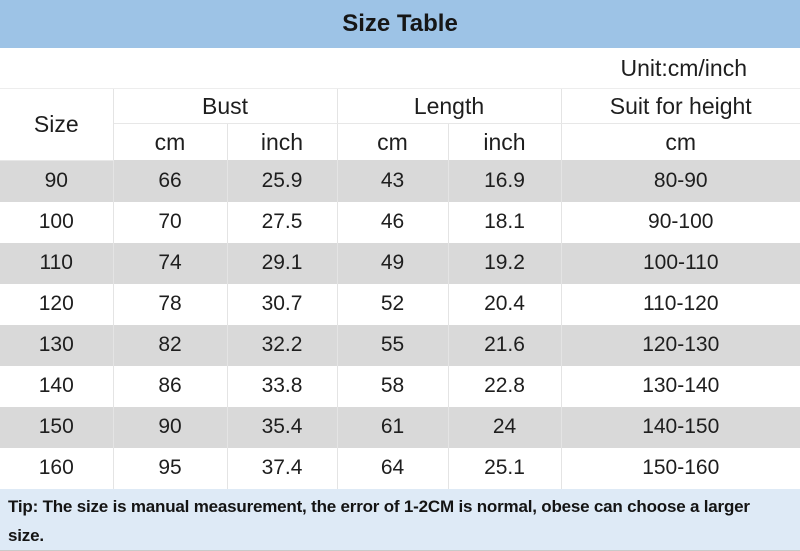 The width and height of the screenshot is (800, 551). I want to click on cell-height-range: 90-100, so click(680, 222).